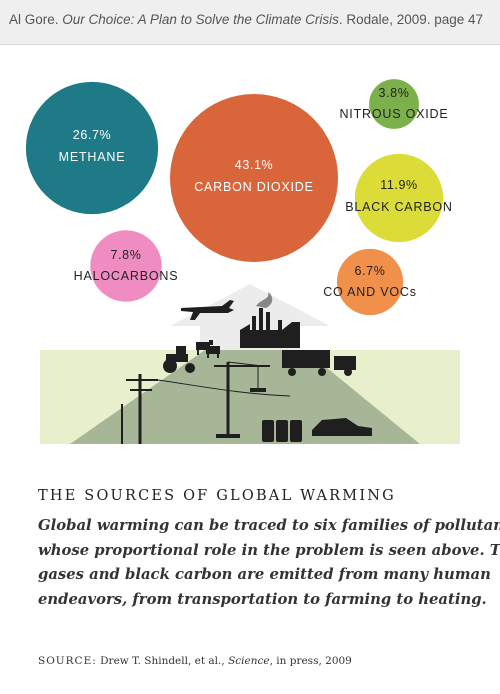  What do you see at coordinates (126, 266) in the screenshot?
I see `bubble-halocarbons` at bounding box center [126, 266].